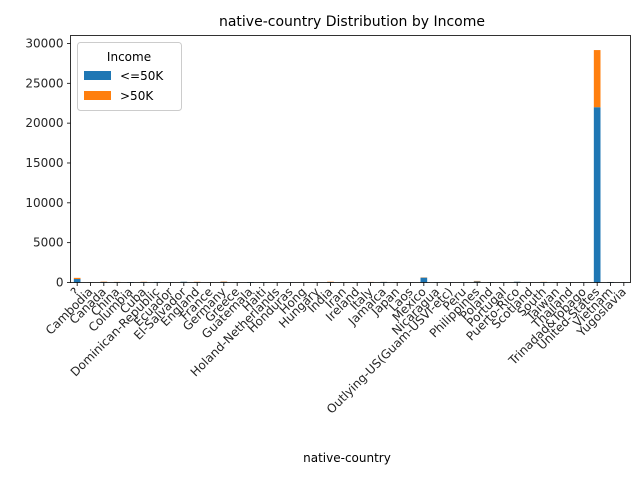  I want to click on y-tick-label: 5000, so click(48, 243).